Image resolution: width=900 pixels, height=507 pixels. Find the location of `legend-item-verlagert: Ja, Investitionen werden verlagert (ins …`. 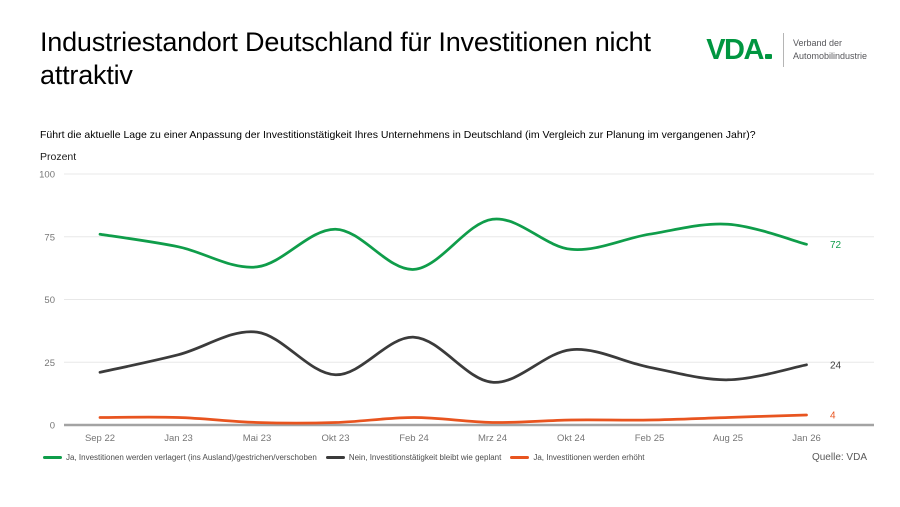

legend-item-verlagert: Ja, Investitionen werden verlagert (ins … is located at coordinates (180, 457).